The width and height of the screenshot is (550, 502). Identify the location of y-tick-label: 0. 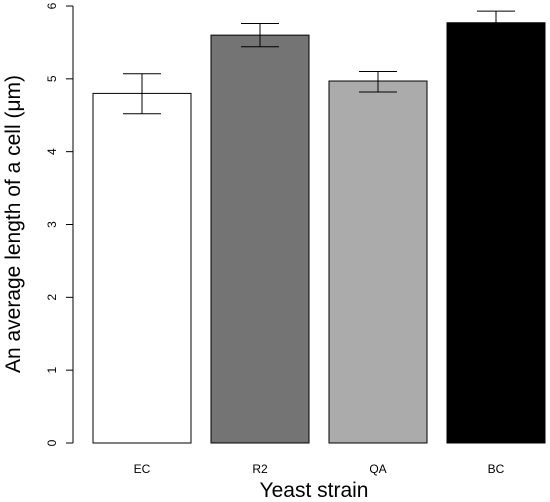
(52, 442).